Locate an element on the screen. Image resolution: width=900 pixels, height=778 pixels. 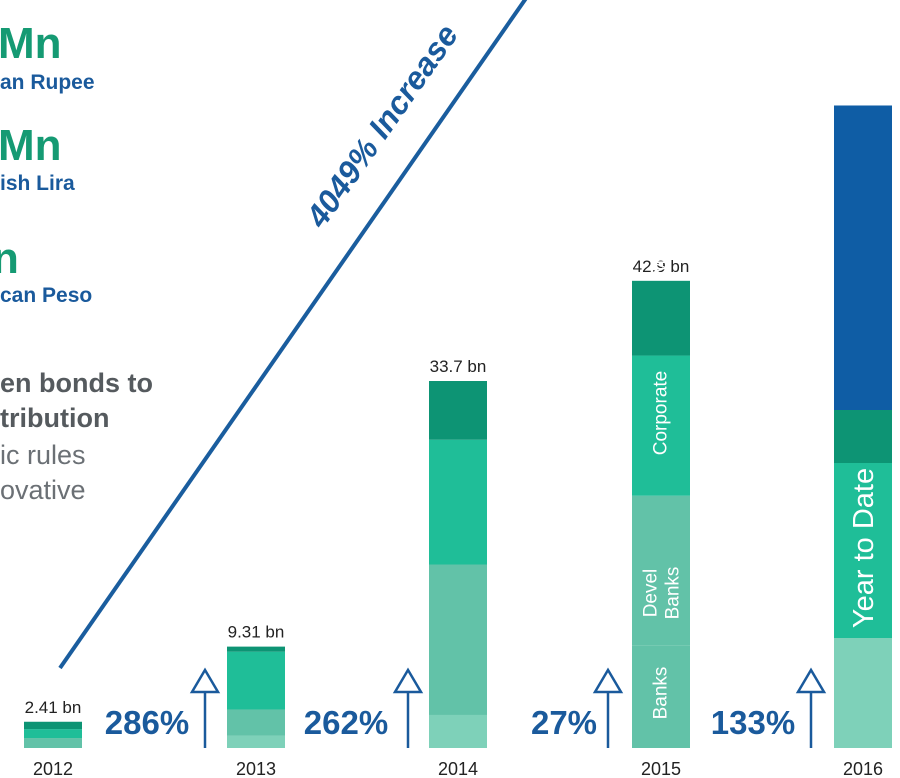
segment-label-e: E is located at coordinates (864, 13).